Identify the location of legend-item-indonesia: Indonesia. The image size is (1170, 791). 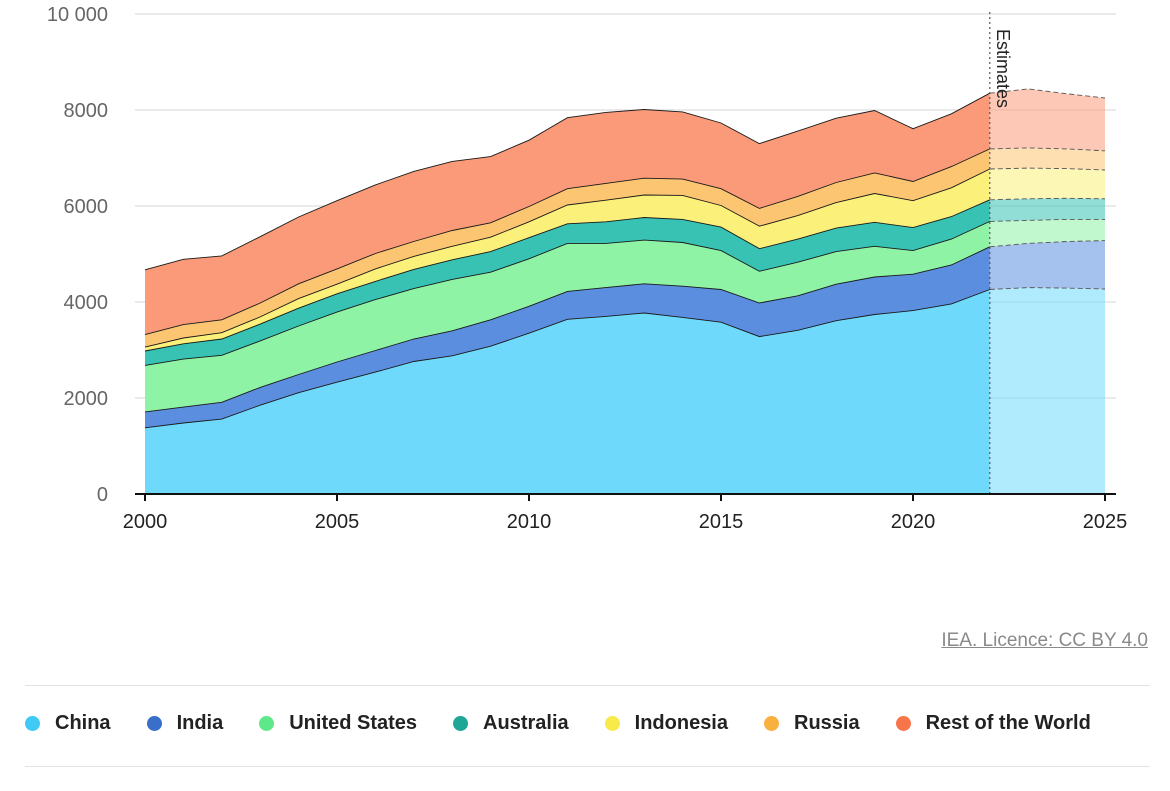
(666, 723).